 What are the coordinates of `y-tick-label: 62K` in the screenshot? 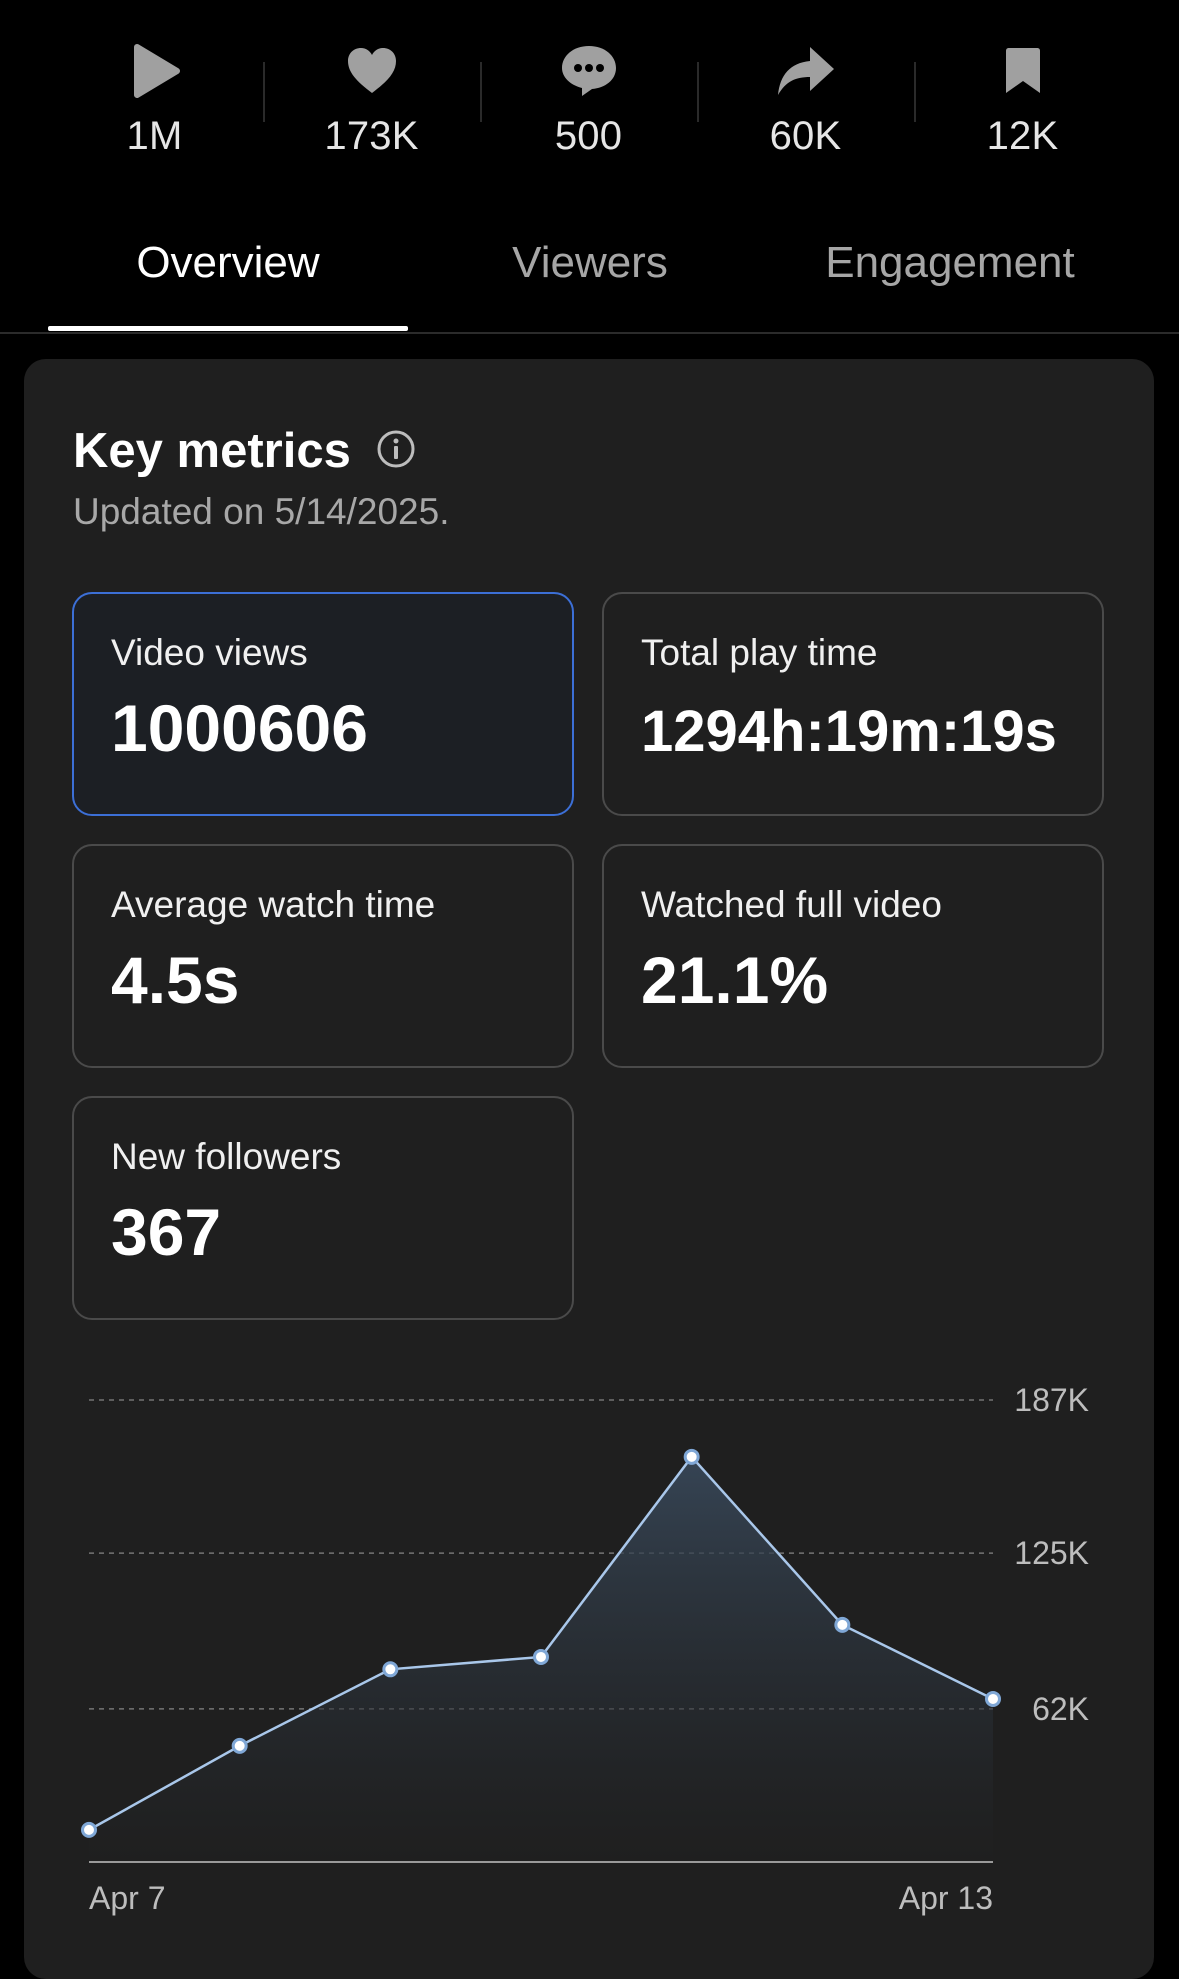 It's located at (1060, 1709).